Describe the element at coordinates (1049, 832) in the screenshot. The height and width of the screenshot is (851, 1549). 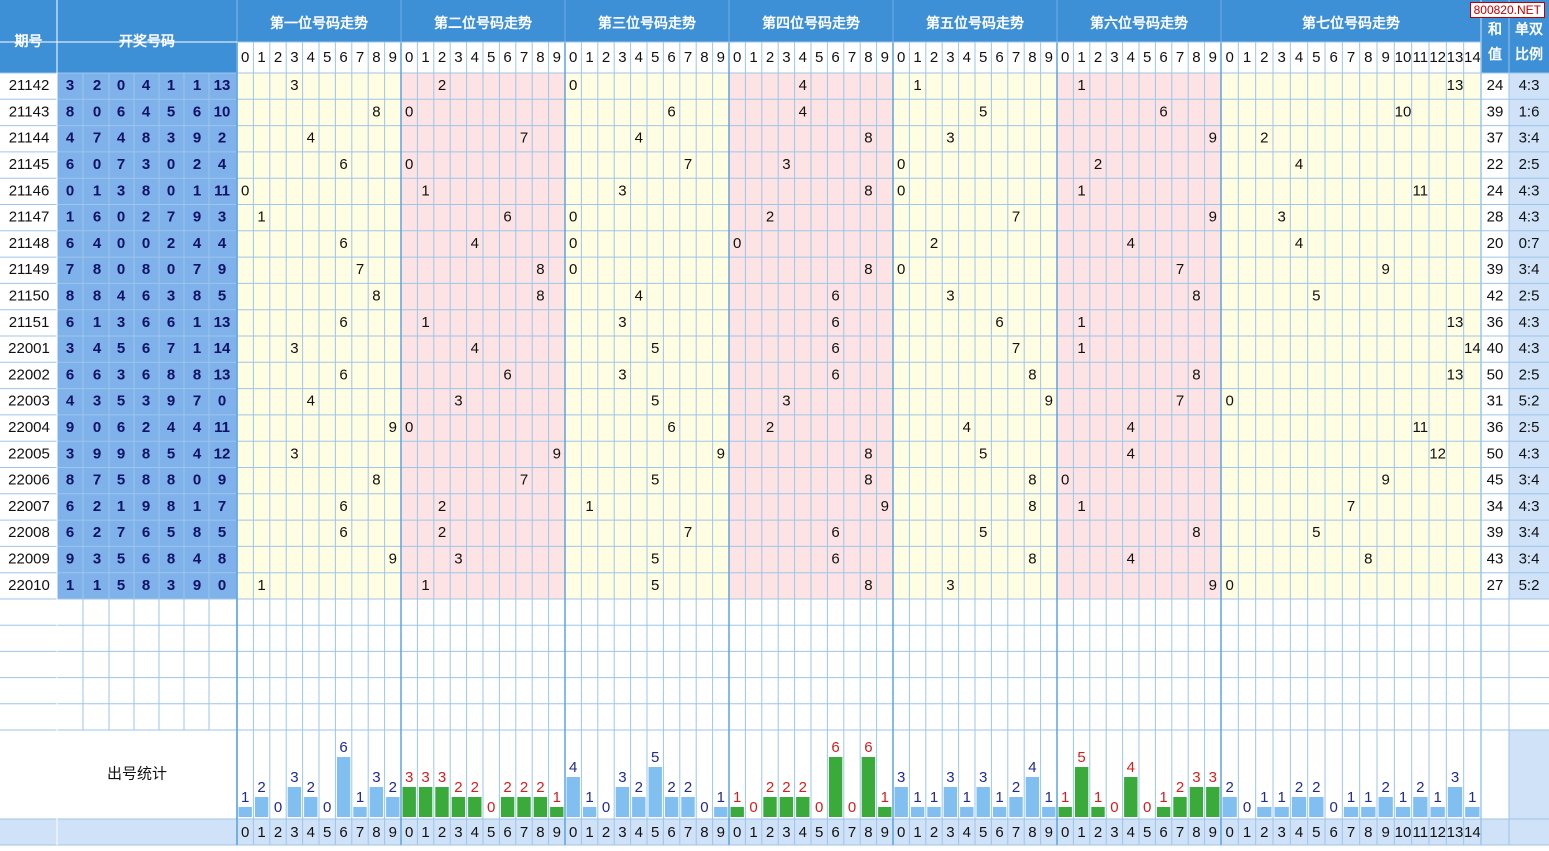
I see `footer-digit-label: 9` at that location.